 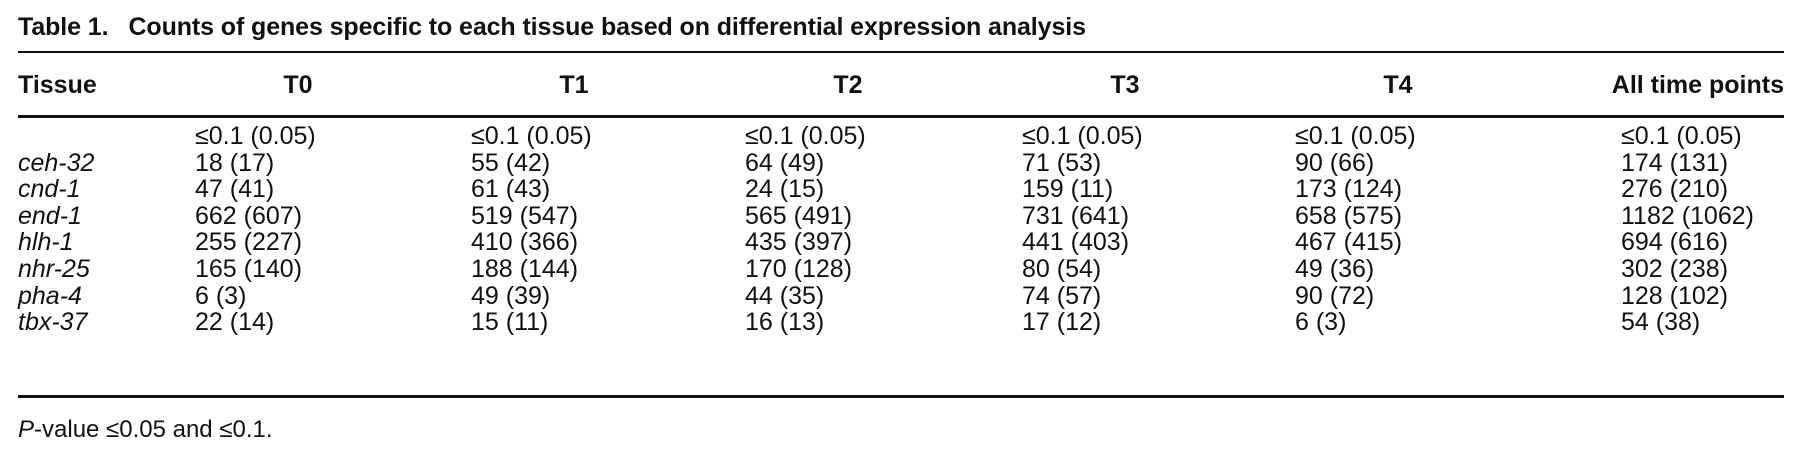 What do you see at coordinates (54, 269) in the screenshot?
I see `tissue-name: nhr-25` at bounding box center [54, 269].